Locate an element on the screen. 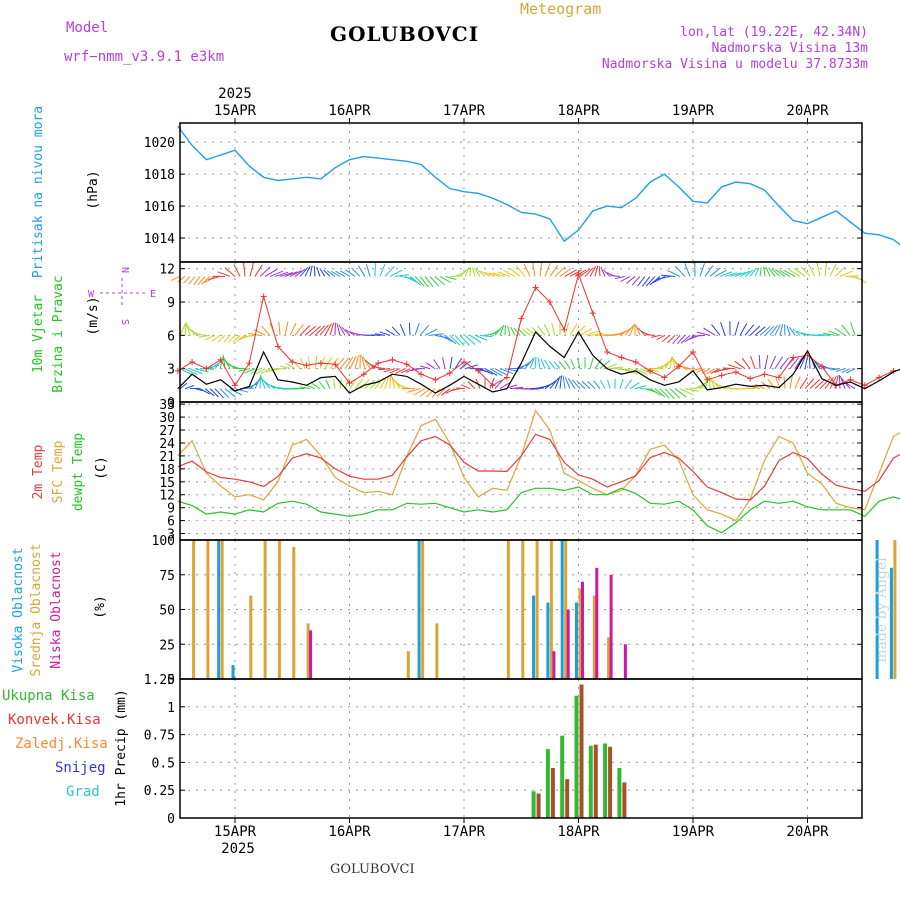 The image size is (900, 900). temp-legend-dewpt: dewpt Temp is located at coordinates (78, 472).